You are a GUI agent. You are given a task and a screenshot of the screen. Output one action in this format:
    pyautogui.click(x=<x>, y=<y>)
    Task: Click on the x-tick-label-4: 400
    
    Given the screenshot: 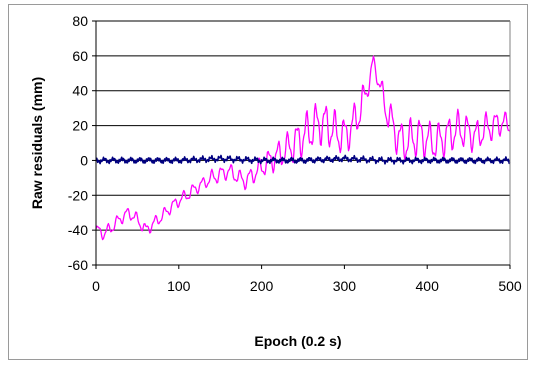 What is the action you would take?
    pyautogui.click(x=428, y=286)
    